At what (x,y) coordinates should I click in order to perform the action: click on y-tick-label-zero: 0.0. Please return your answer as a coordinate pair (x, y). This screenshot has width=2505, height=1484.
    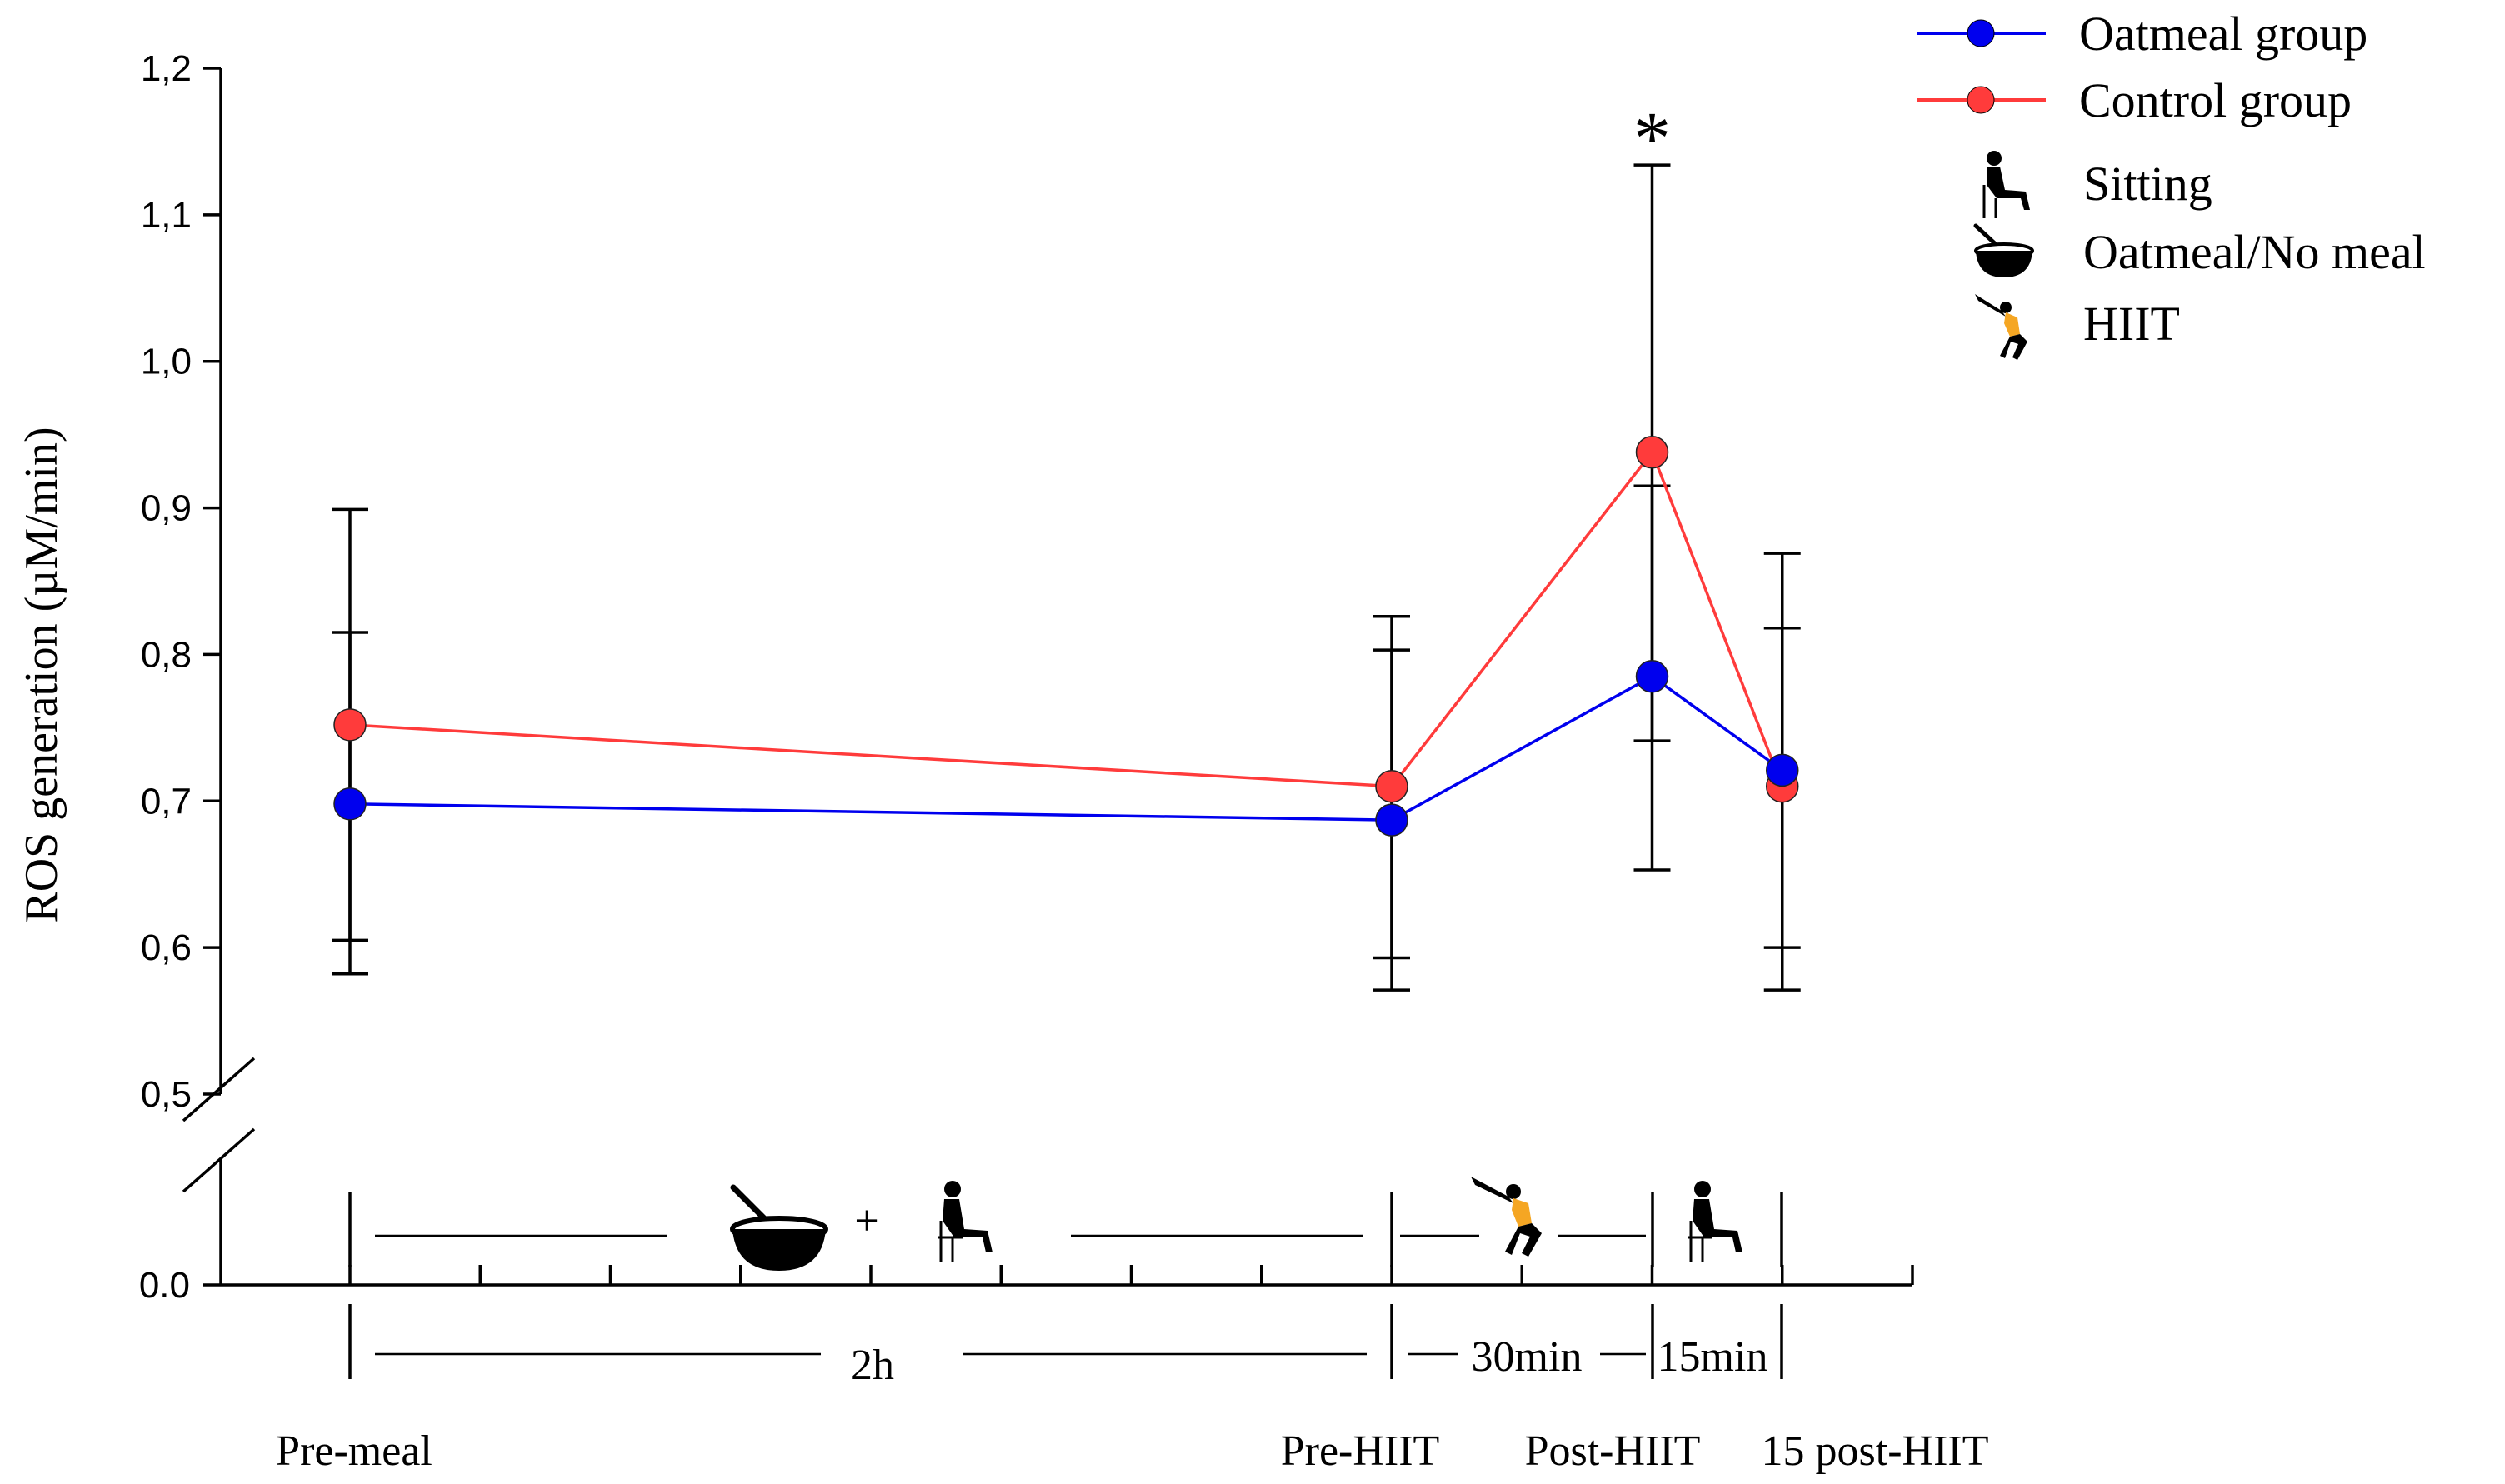
    Looking at the image, I should click on (164, 1285).